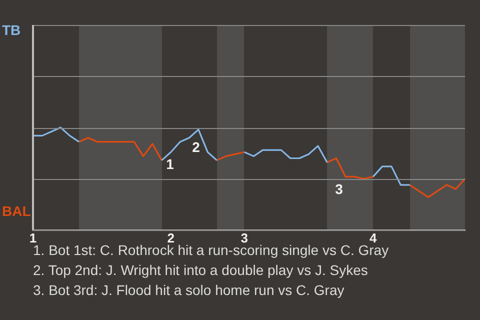  What do you see at coordinates (196, 147) in the screenshot?
I see `annotation: 2` at bounding box center [196, 147].